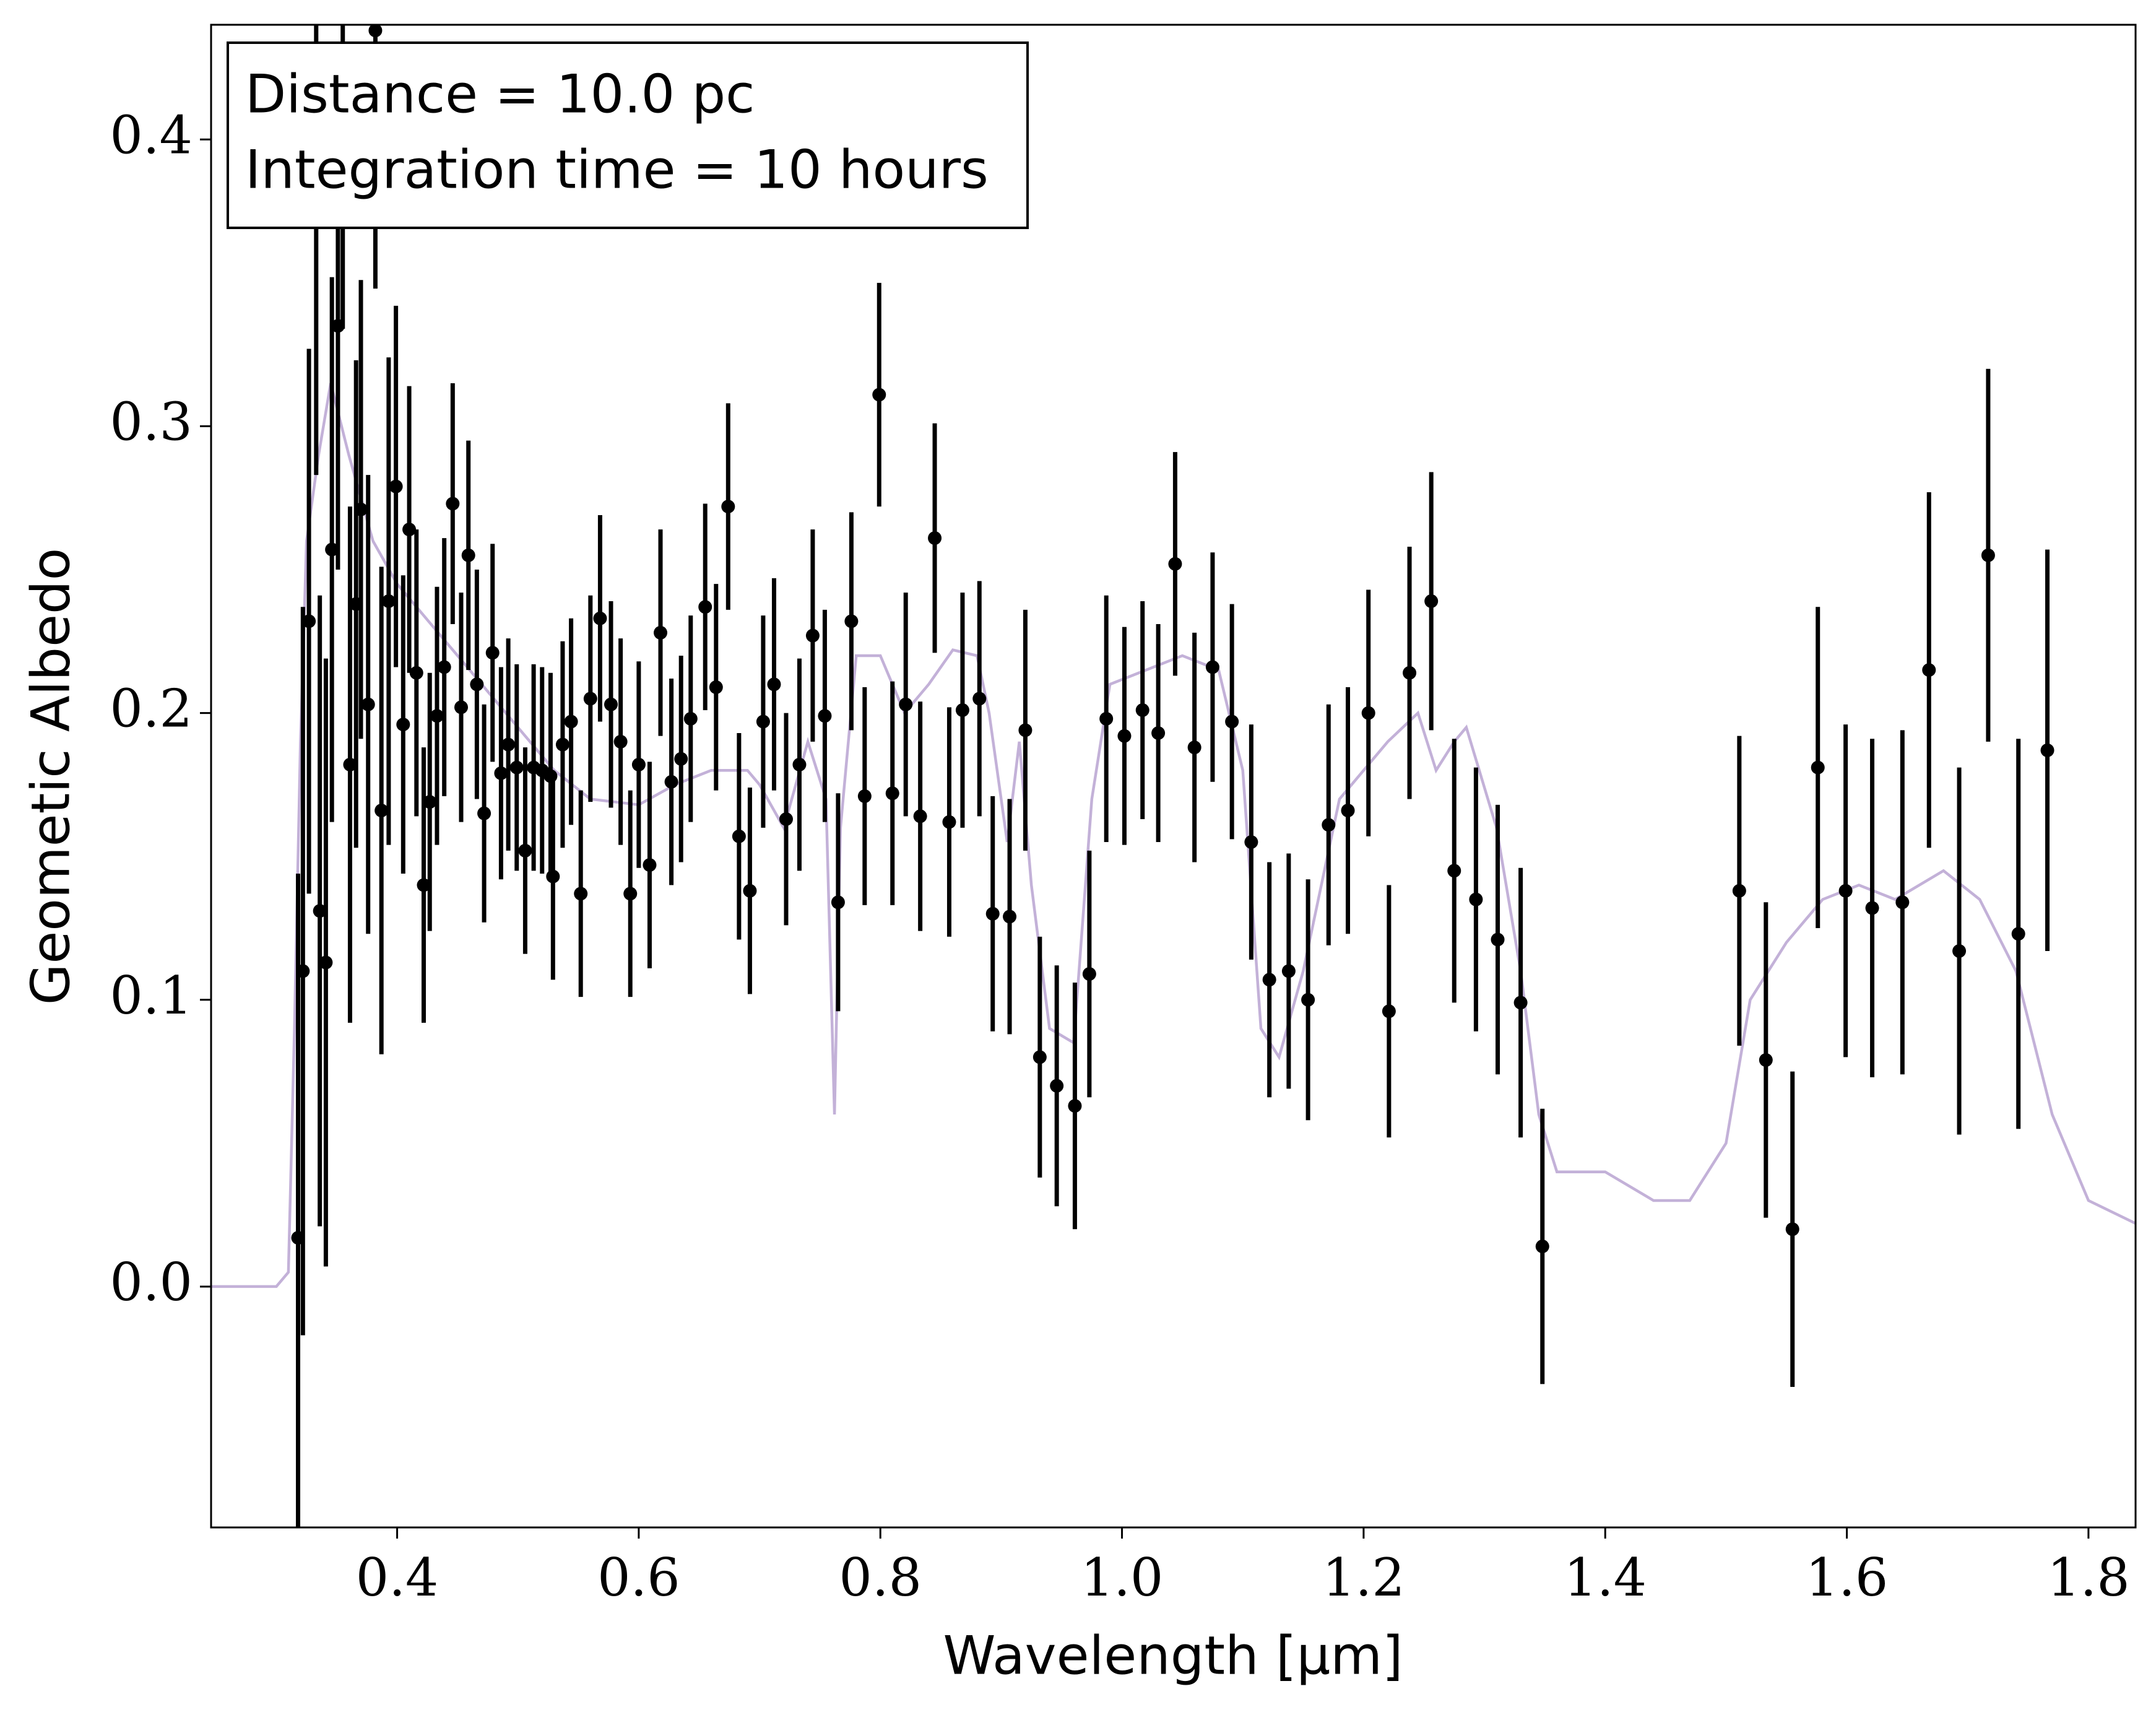 This screenshot has height=1720, width=2156. I want to click on y-tick-label: 0.3, so click(151, 421).